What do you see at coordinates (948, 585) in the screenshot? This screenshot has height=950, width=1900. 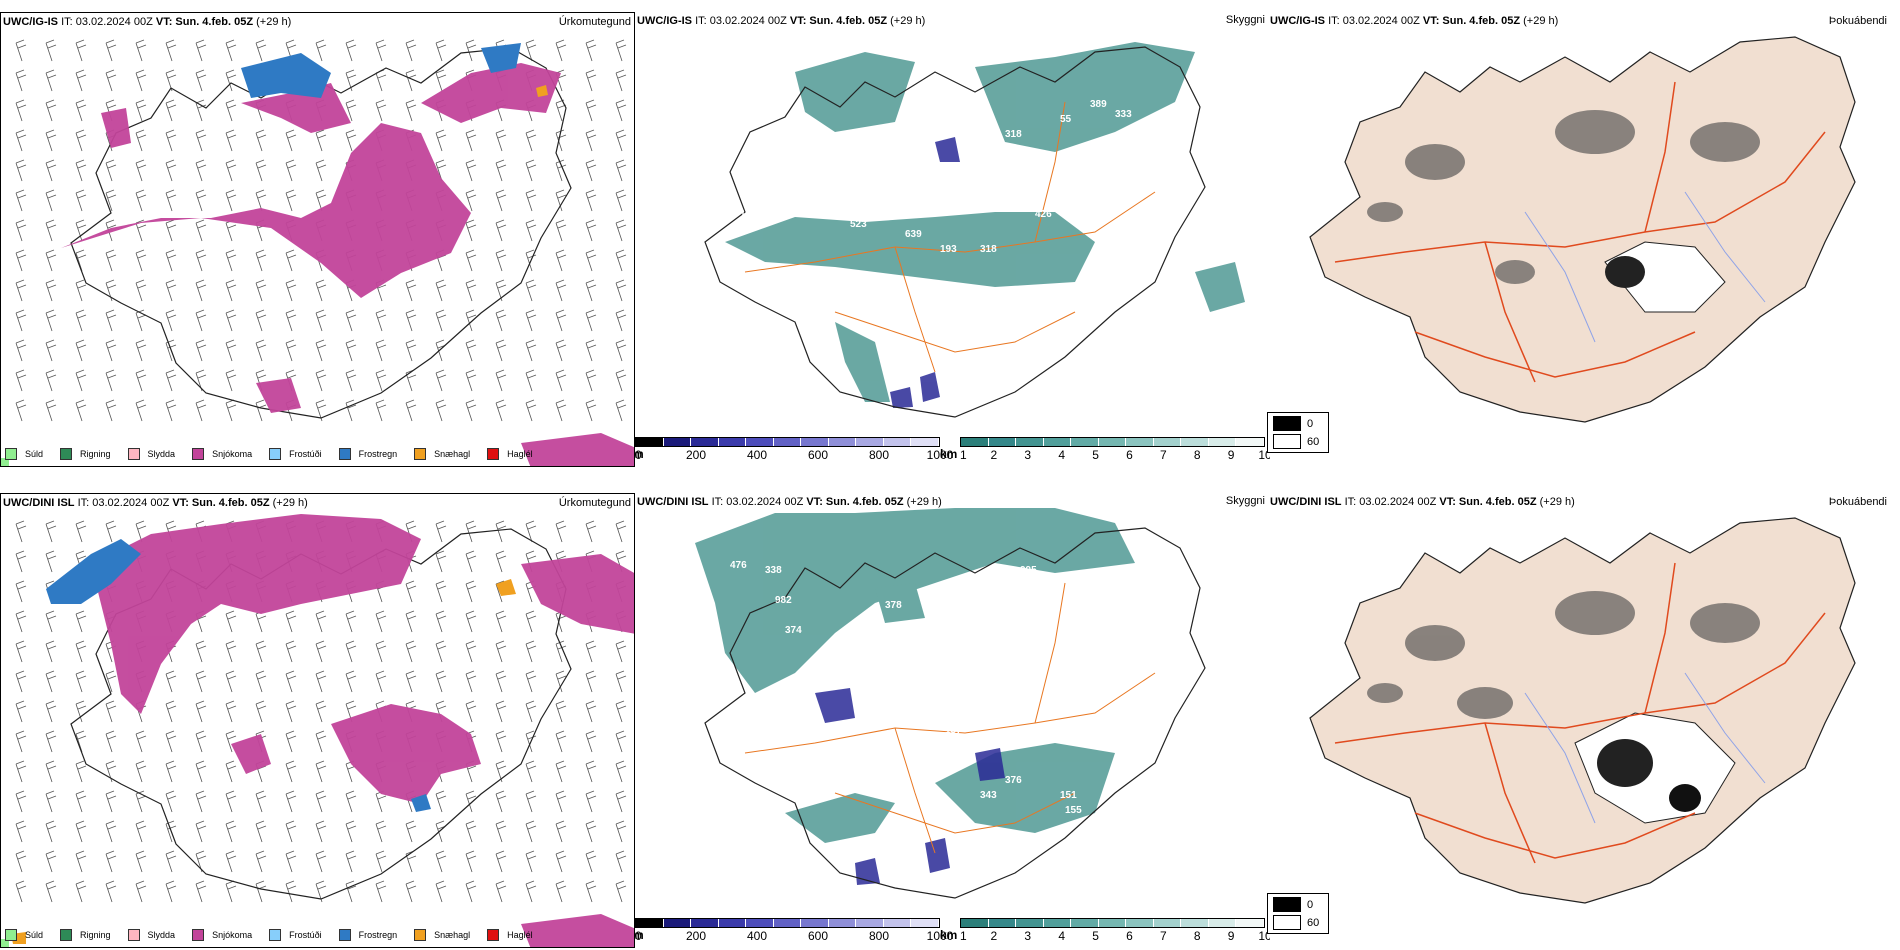 I see `visibility-value-label: 388` at bounding box center [948, 585].